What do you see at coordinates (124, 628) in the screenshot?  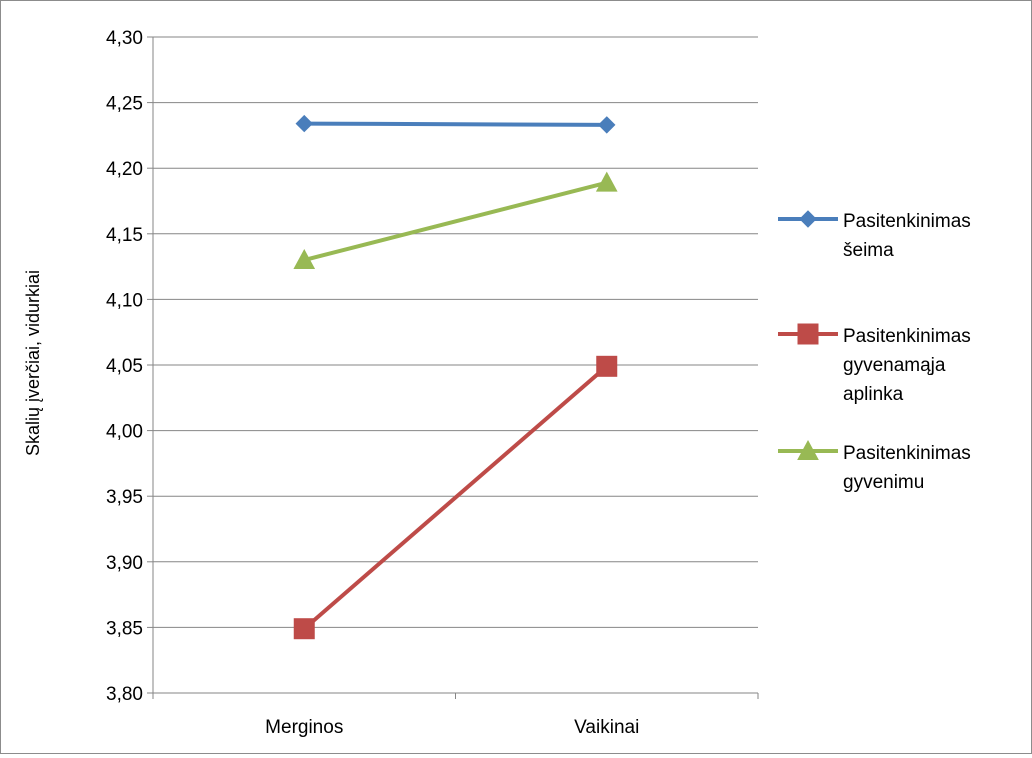 I see `y-tick-label: 3,85` at bounding box center [124, 628].